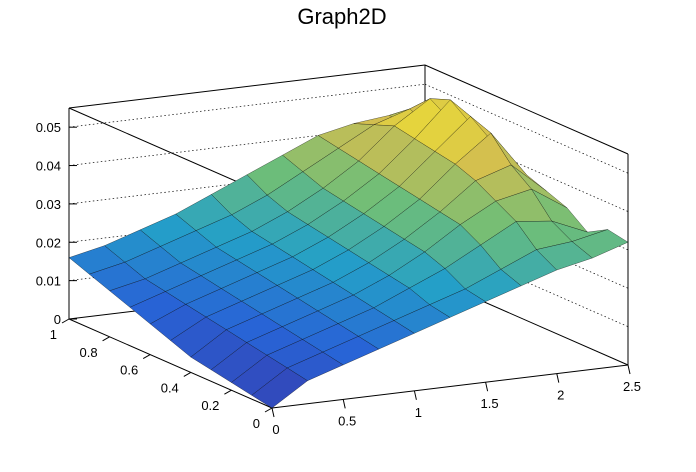 The image size is (696, 472). What do you see at coordinates (256, 423) in the screenshot?
I see `y-tick-label: 0` at bounding box center [256, 423].